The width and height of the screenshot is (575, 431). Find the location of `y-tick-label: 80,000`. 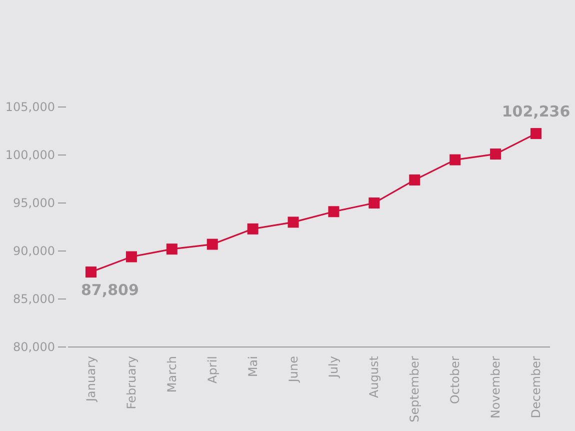

y-tick-label: 80,000 is located at coordinates (34, 347).